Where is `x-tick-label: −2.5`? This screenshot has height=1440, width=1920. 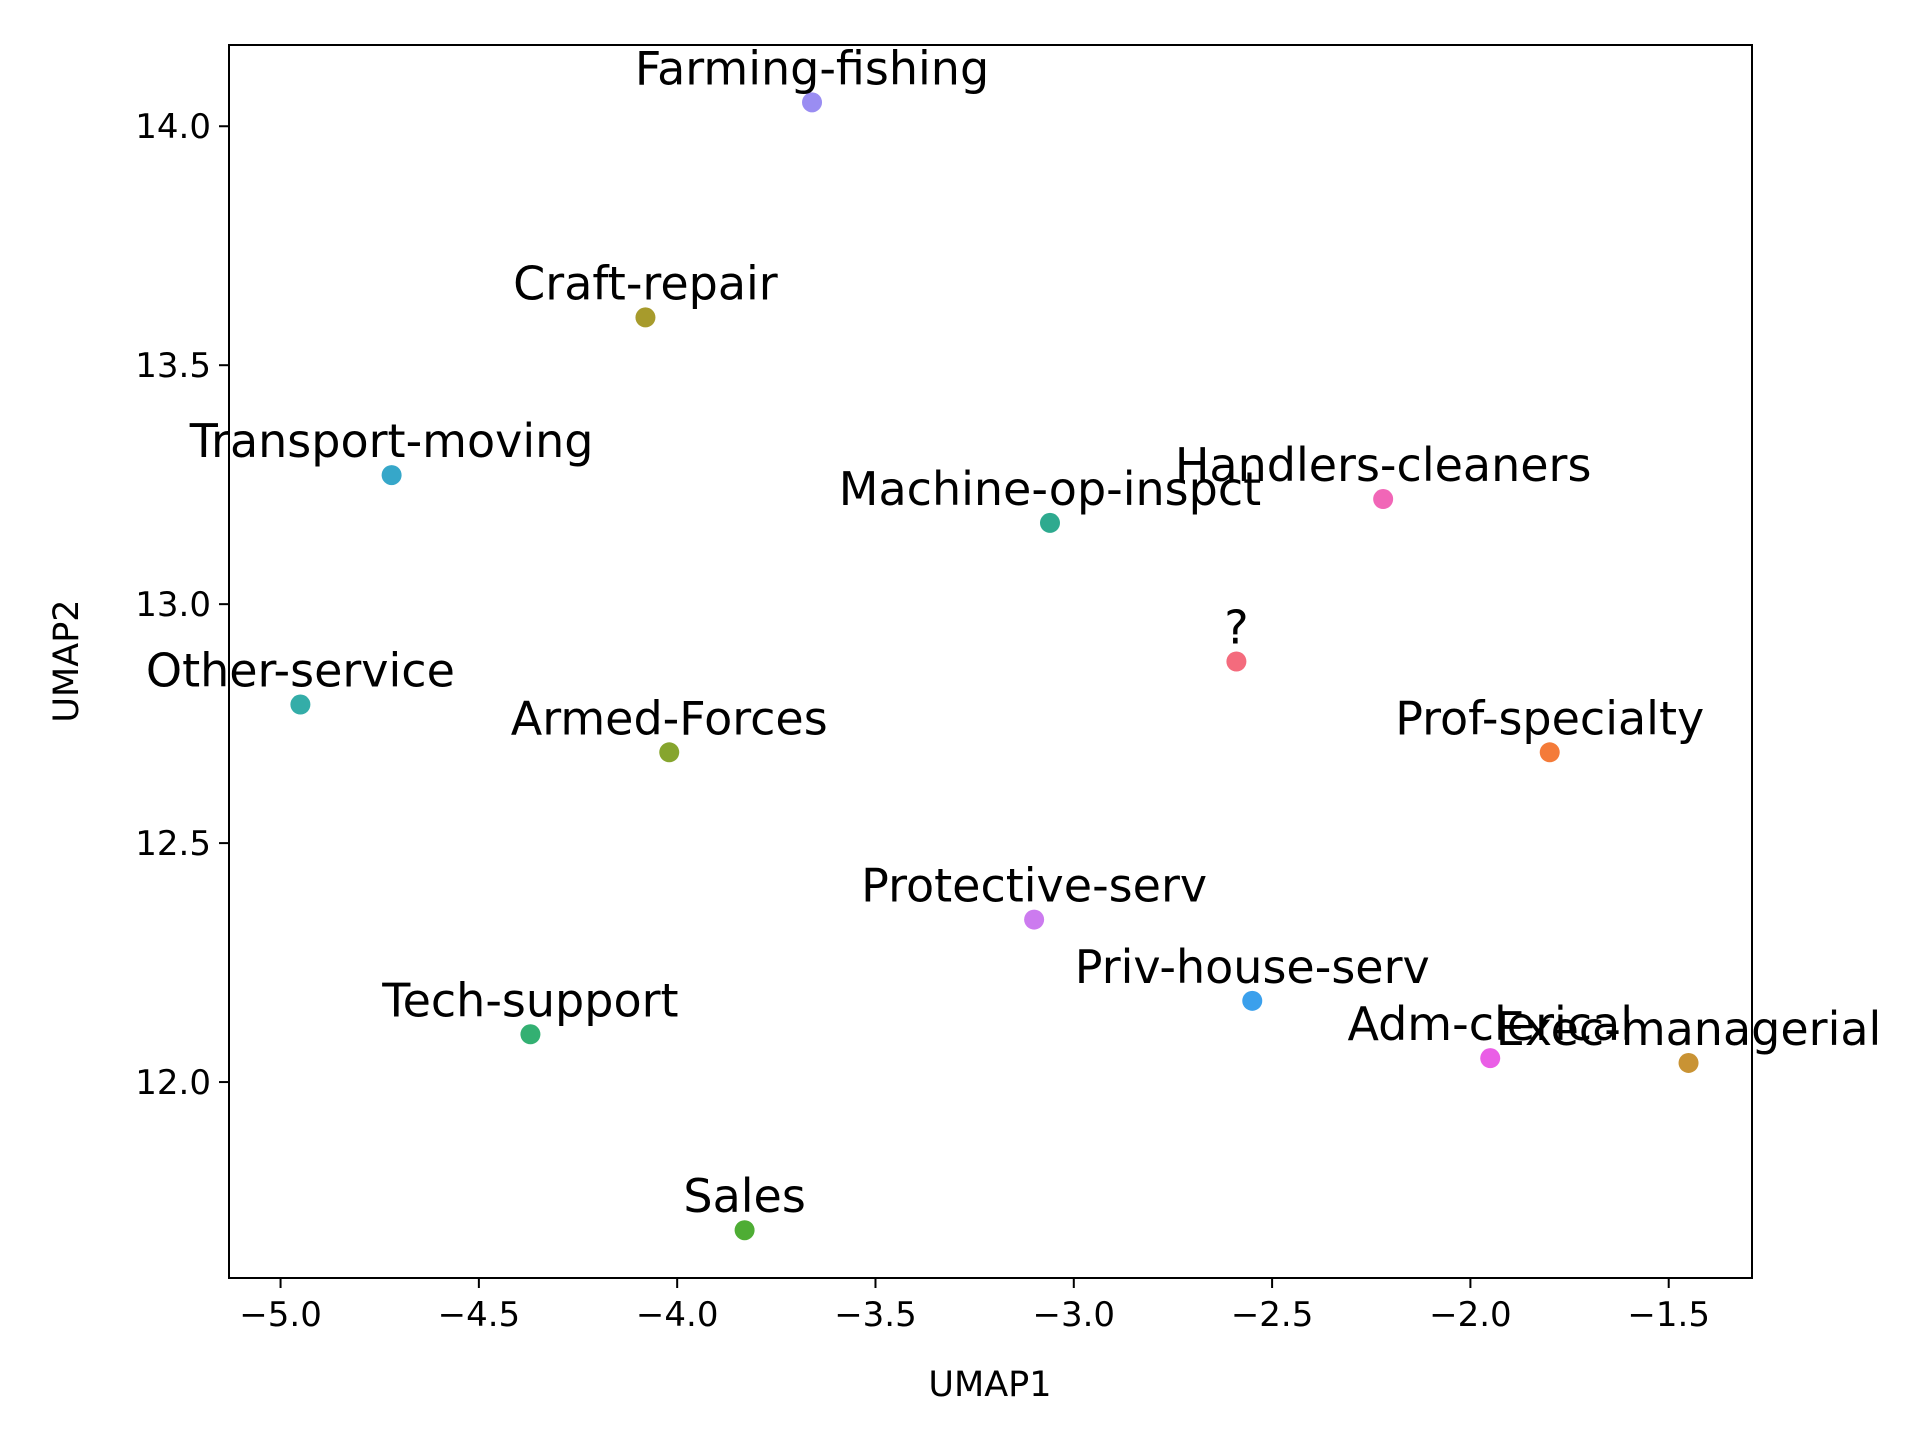 x-tick-label: −2.5 is located at coordinates (1272, 1315).